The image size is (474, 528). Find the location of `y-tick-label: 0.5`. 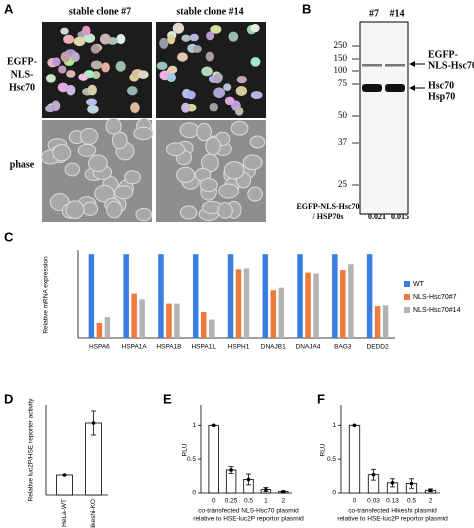

y-tick-label: 0.5 is located at coordinates (191, 459).